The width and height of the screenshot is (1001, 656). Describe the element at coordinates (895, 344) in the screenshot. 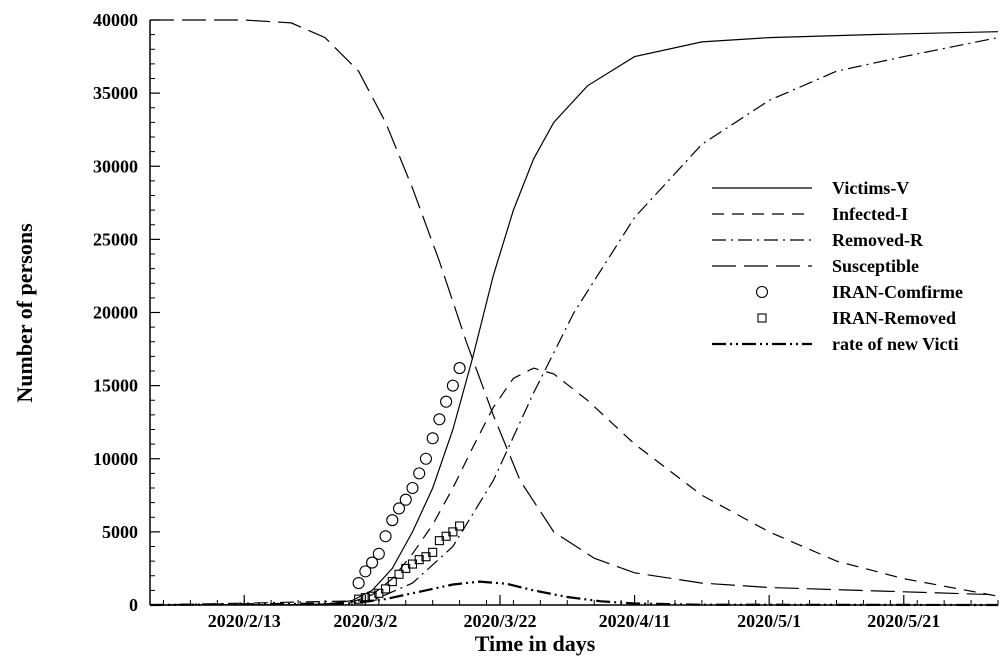

I see `legend-label-rate-of-new-victi: rate of new Victi` at that location.